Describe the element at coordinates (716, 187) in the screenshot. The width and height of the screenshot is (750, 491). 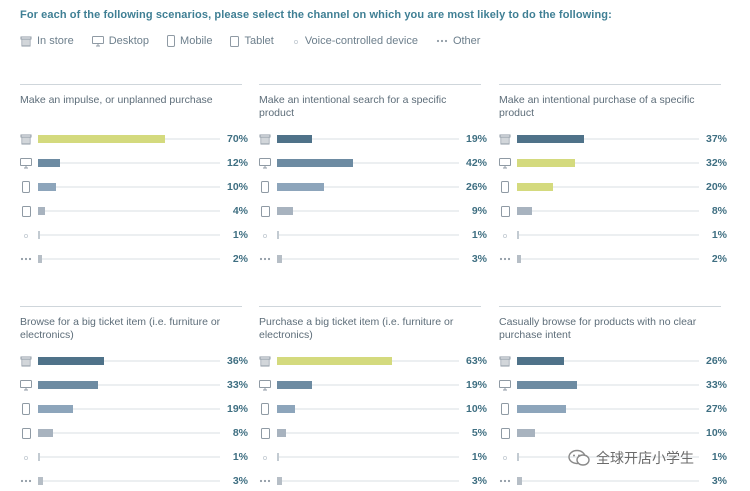
I see `bar-value-label: 20%` at that location.